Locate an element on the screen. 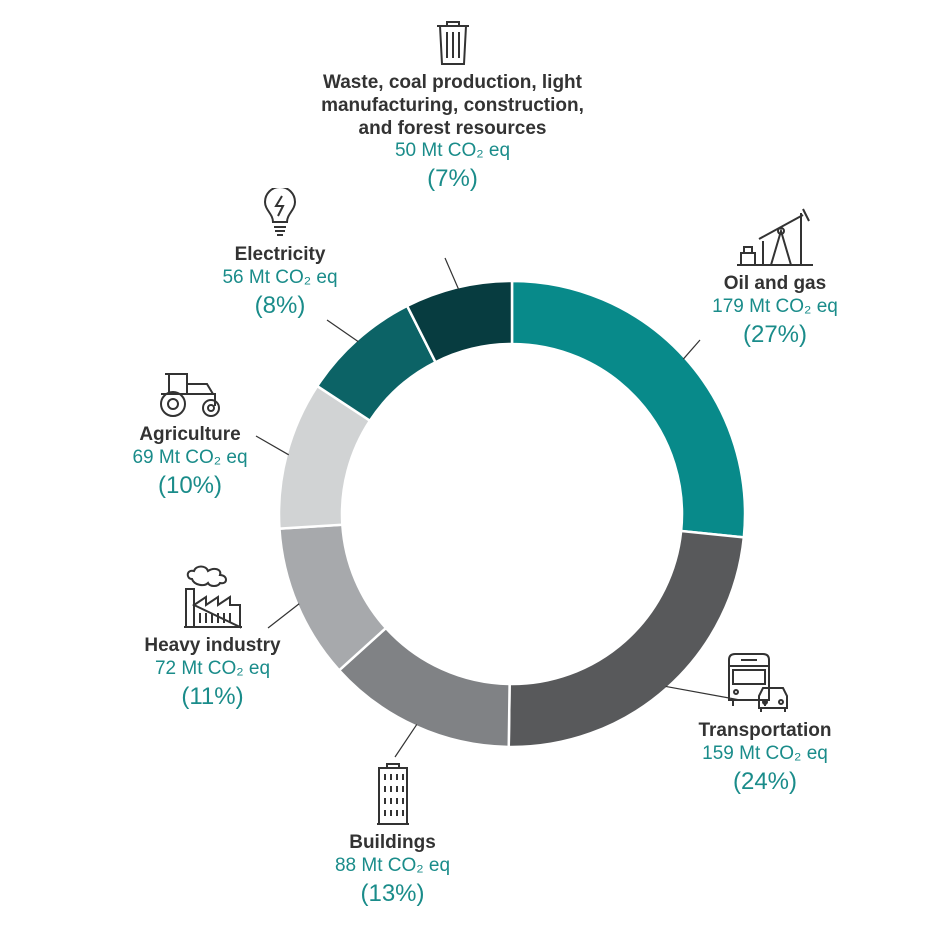 Image resolution: width=950 pixels, height=935 pixels. building-icon is located at coordinates (392, 794).